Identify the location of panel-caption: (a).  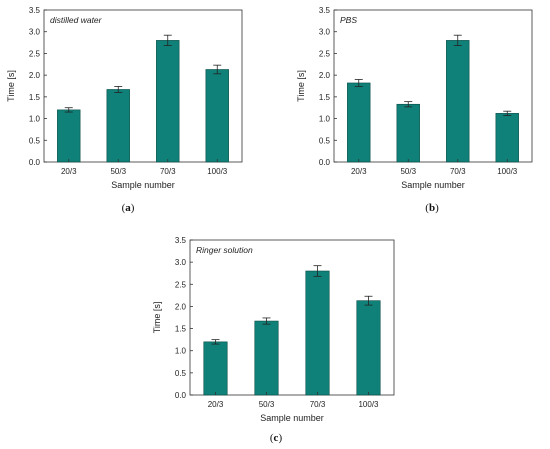
(128, 208).